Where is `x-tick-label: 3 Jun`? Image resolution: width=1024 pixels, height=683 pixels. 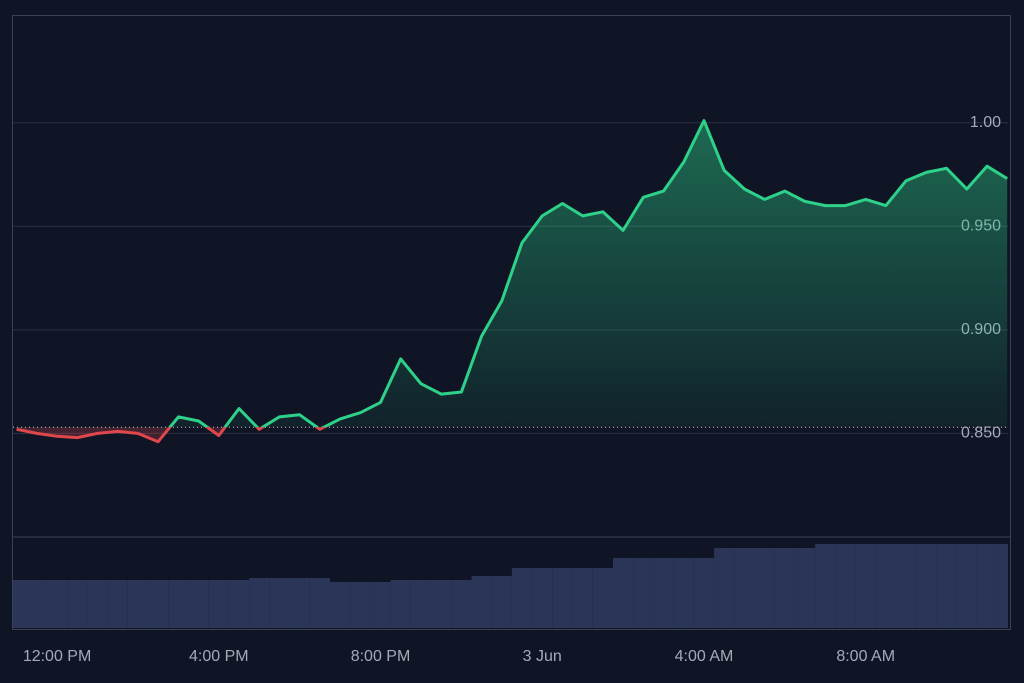 x-tick-label: 3 Jun is located at coordinates (542, 656).